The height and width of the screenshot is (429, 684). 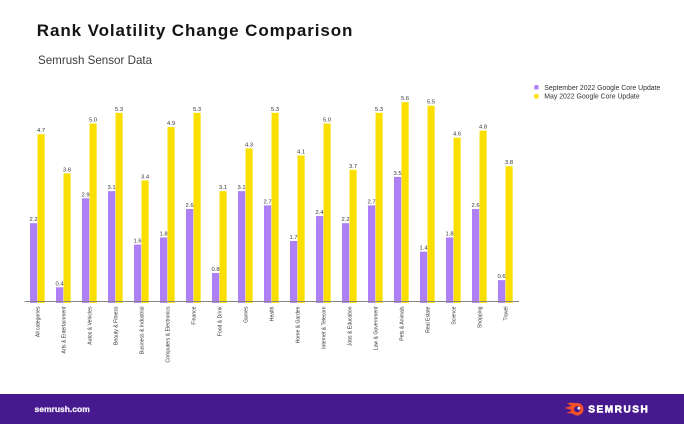 I want to click on svg-text: Pets & Animals, so click(x=403, y=323).